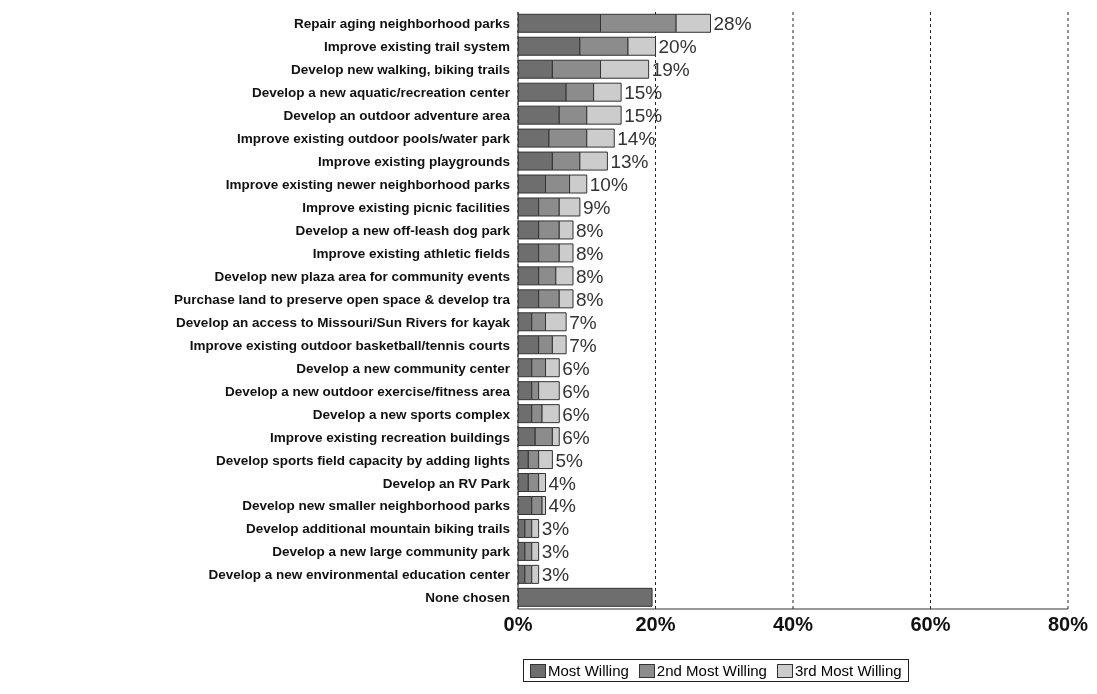  Describe the element at coordinates (367, 184) in the screenshot. I see `y-tick-label: Improve existing newer neighborhood parks` at that location.